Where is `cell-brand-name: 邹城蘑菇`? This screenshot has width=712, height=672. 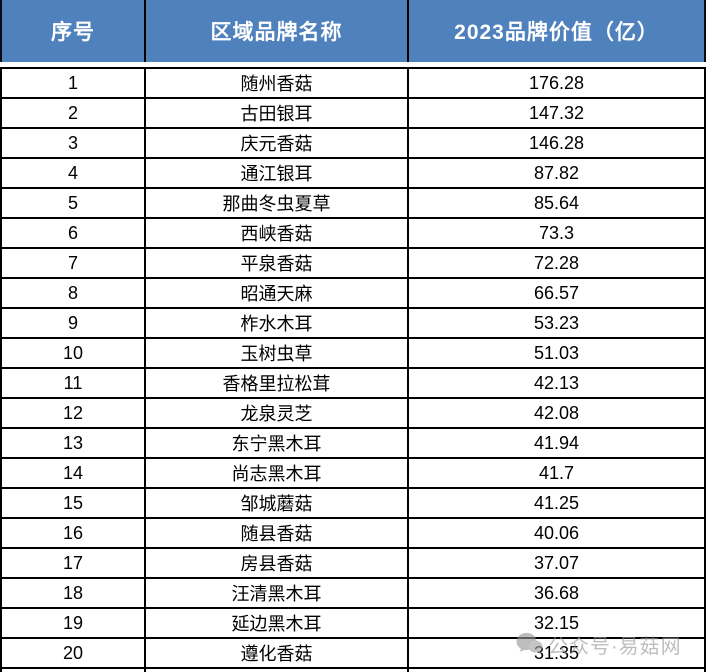
cell-brand-name: 邹城蘑菇 is located at coordinates (275, 503).